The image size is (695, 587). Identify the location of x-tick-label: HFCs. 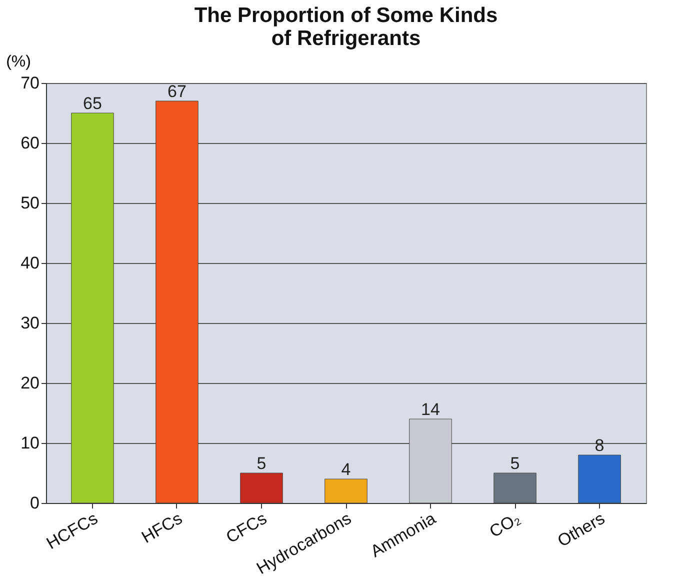
(162, 527).